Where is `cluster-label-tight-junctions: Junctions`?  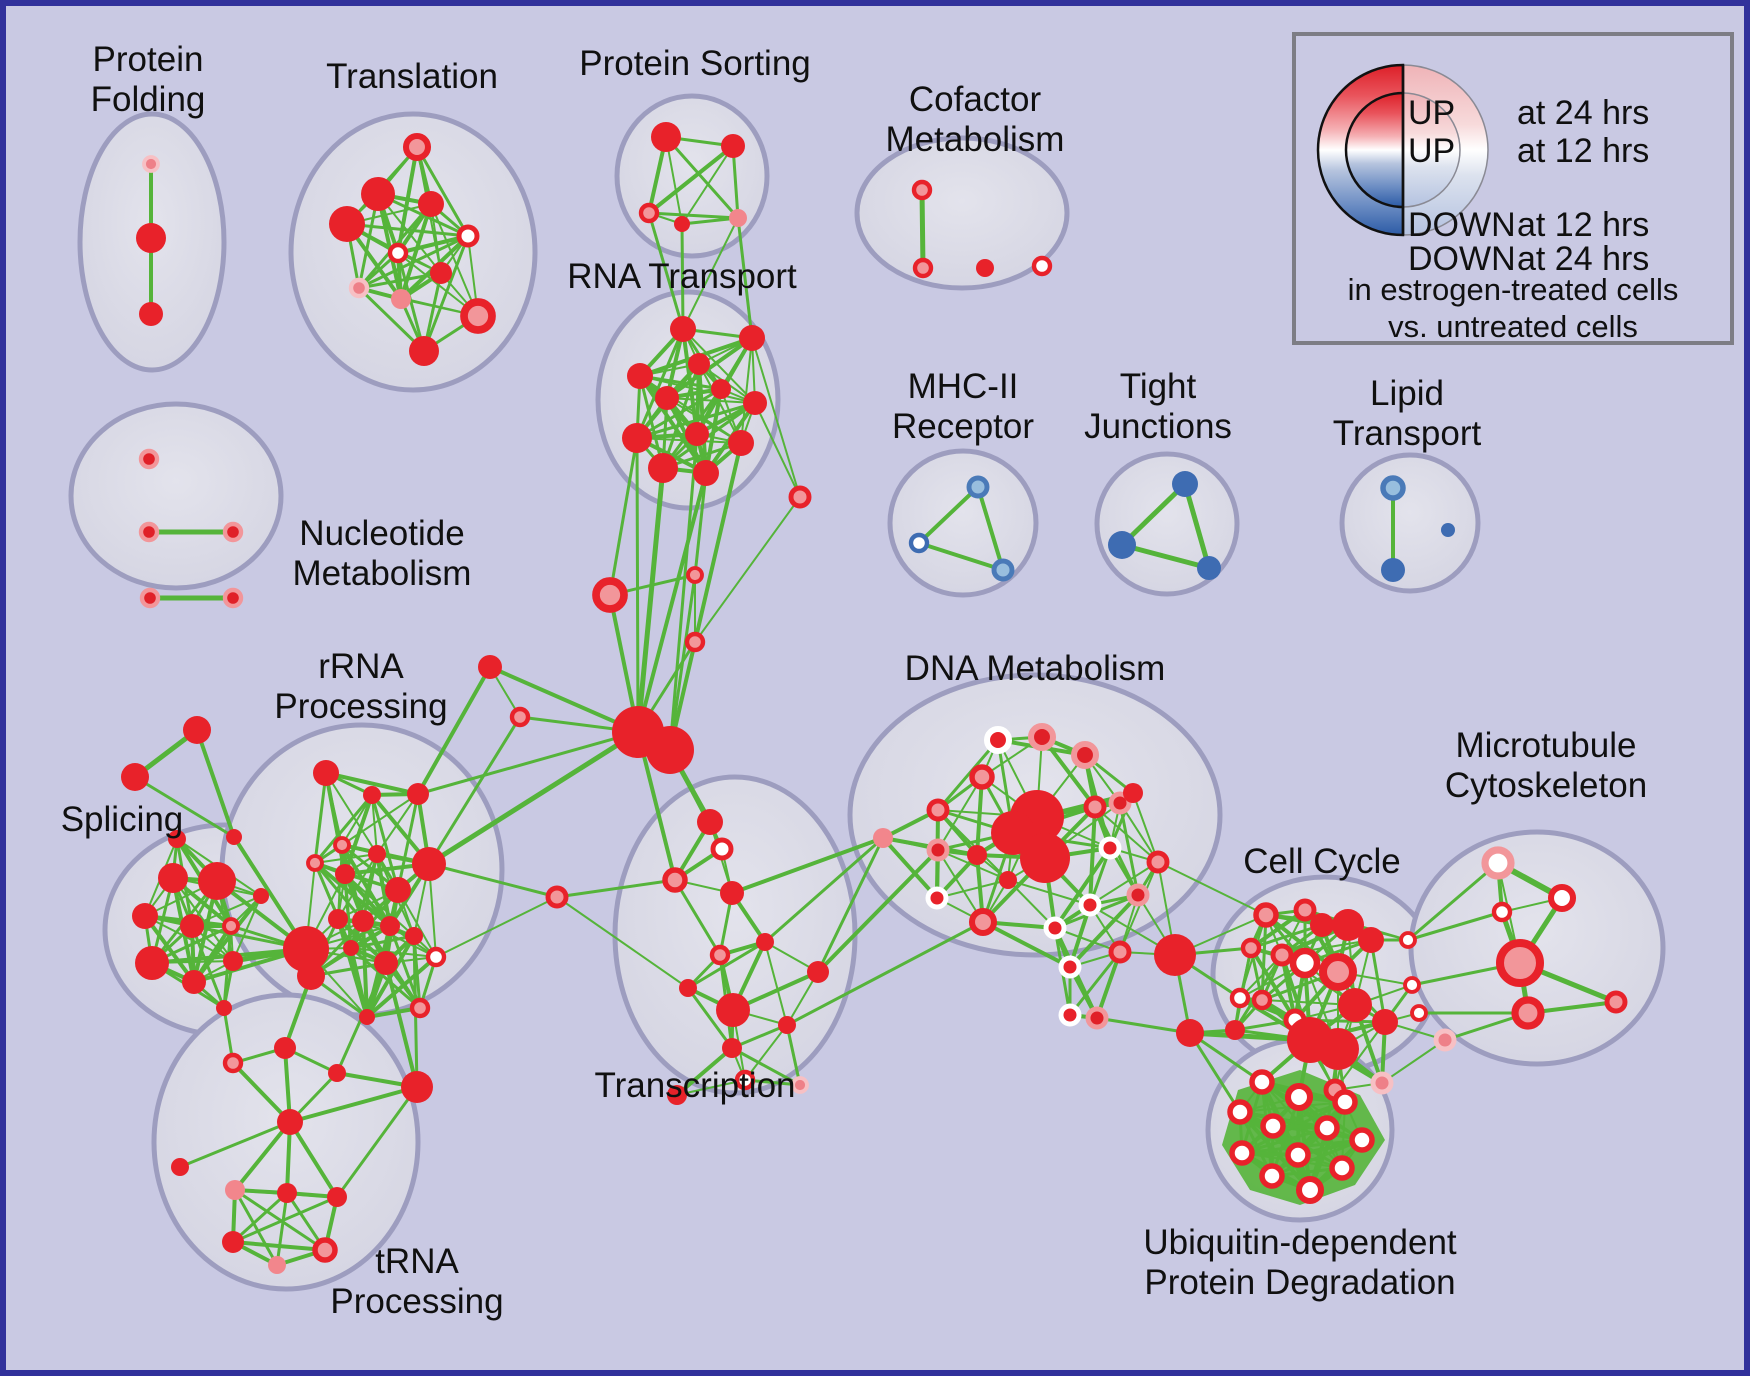 cluster-label-tight-junctions: Junctions is located at coordinates (1158, 426).